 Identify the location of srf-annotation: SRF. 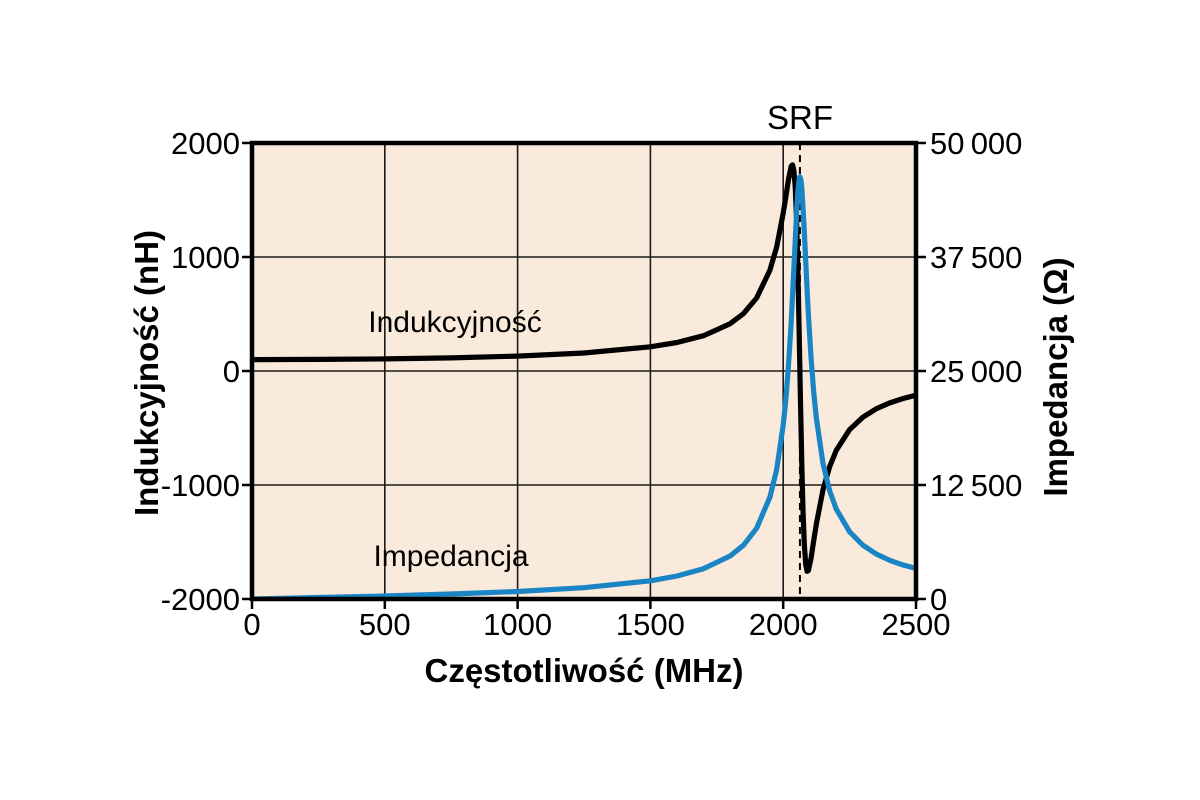
(800, 117).